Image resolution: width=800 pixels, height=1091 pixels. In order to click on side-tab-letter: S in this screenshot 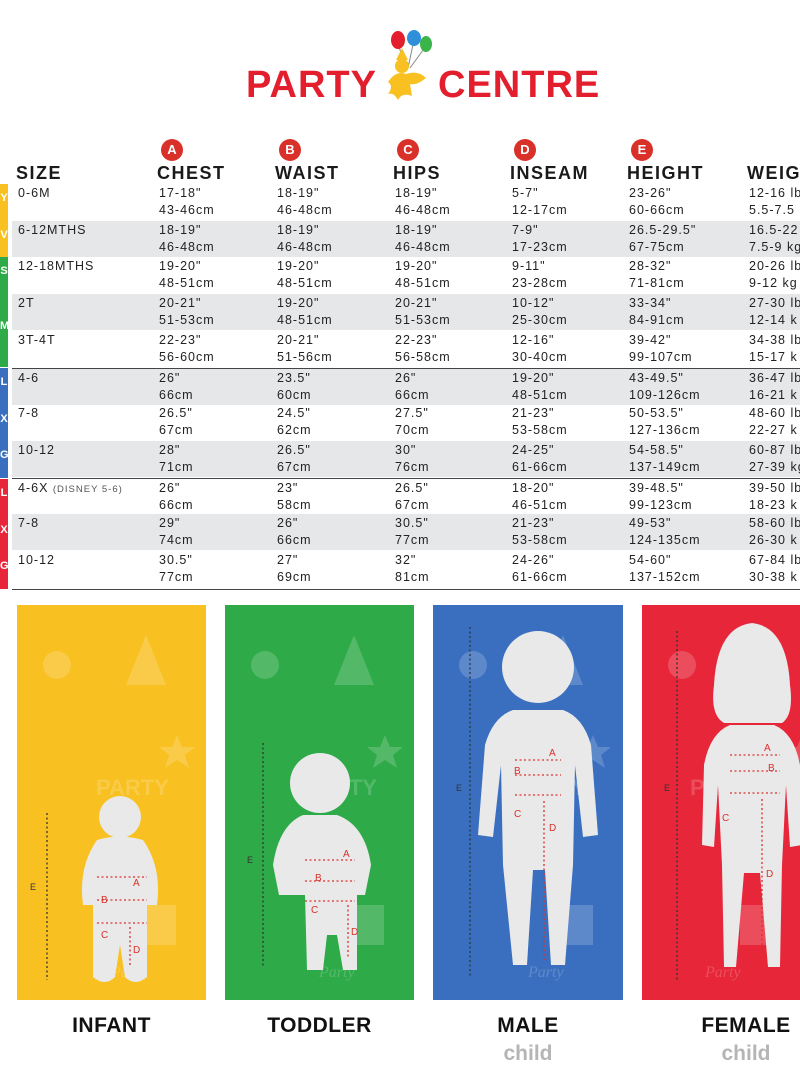, I will do `click(4, 271)`.